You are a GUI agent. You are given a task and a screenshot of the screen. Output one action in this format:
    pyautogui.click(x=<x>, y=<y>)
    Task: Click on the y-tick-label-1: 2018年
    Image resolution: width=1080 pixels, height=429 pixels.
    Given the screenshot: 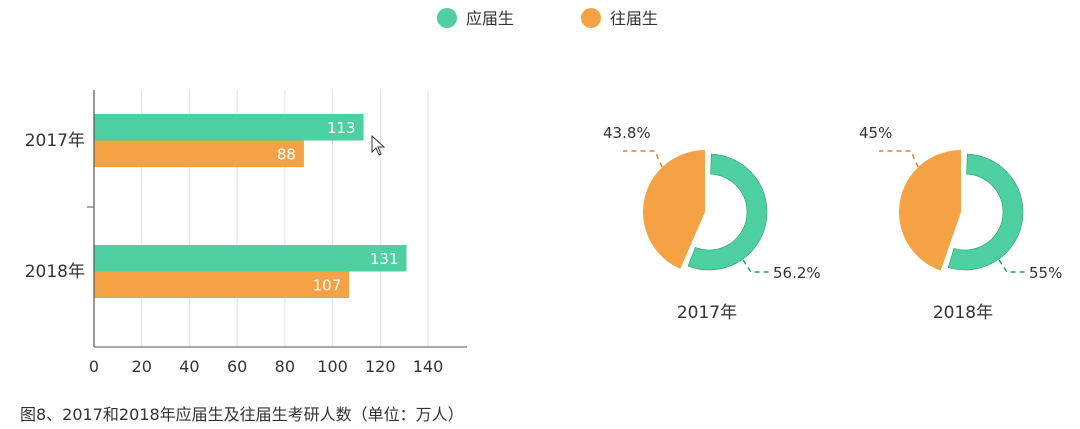 What is the action you would take?
    pyautogui.click(x=55, y=272)
    